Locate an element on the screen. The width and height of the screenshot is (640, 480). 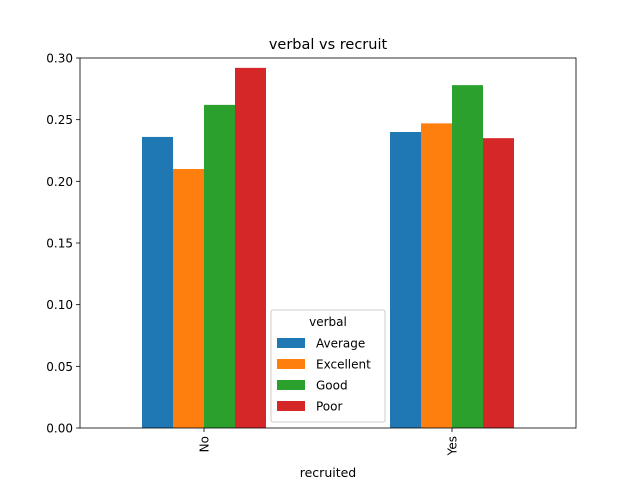
y-axis: 0.00 0.05 0.10 0.15 0.20 0.25 0.30 is located at coordinates (63, 244).